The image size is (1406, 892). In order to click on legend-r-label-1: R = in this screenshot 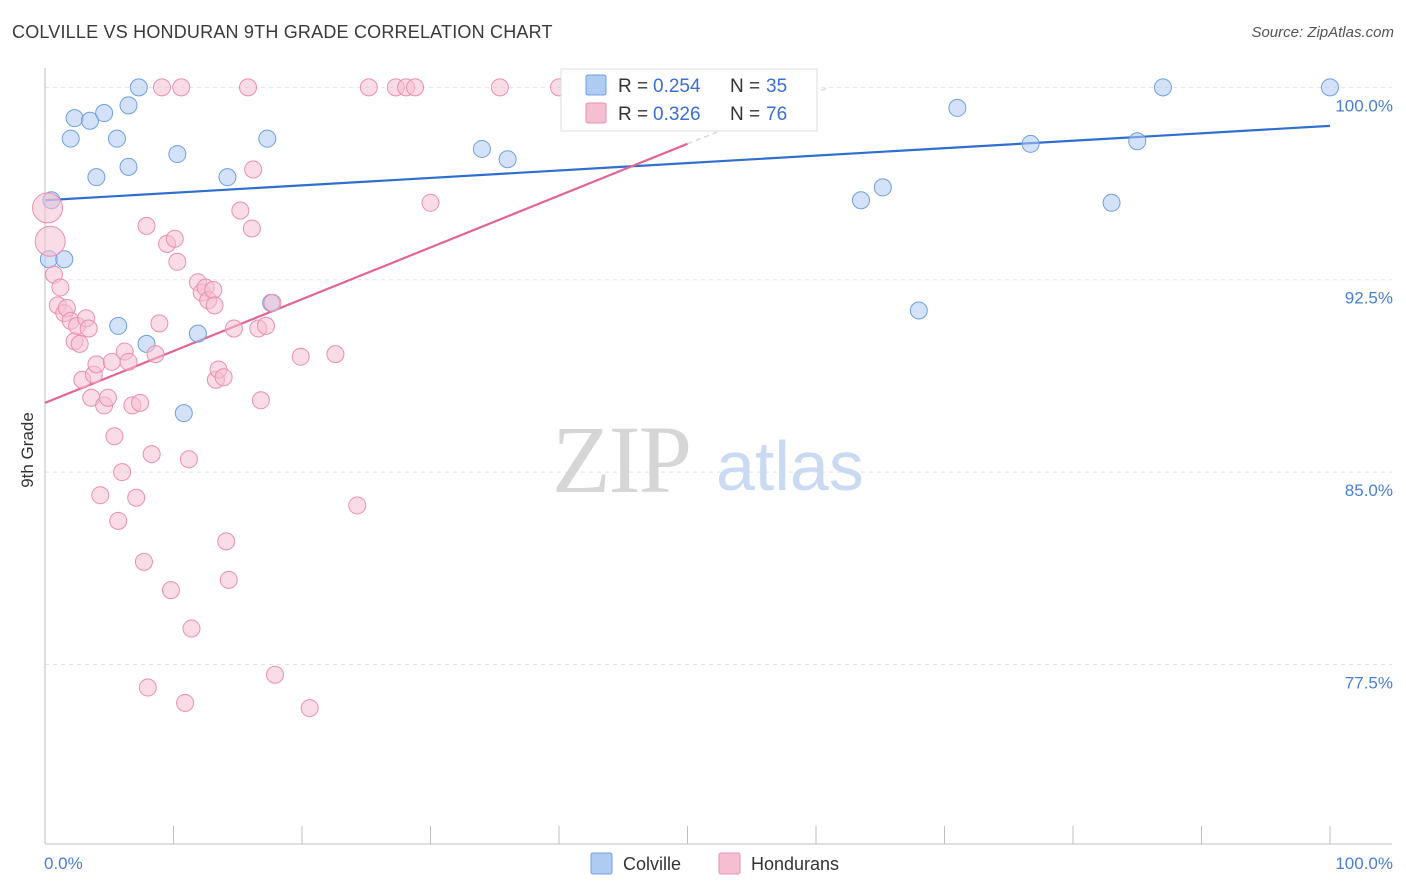, I will do `click(633, 86)`.